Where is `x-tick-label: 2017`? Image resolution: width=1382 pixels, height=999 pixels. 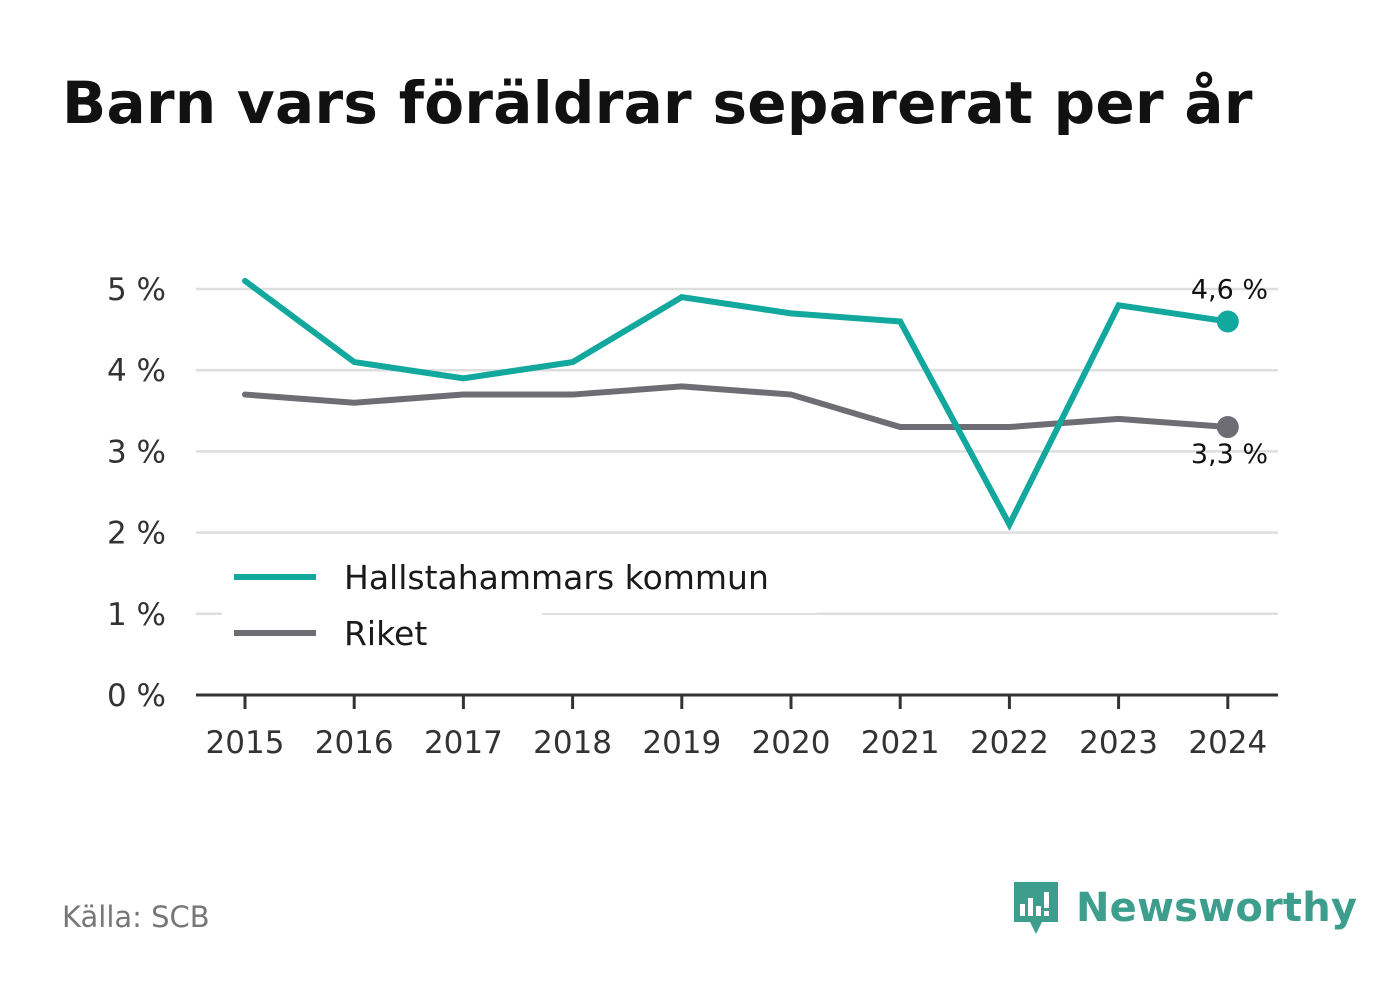 x-tick-label: 2017 is located at coordinates (463, 743).